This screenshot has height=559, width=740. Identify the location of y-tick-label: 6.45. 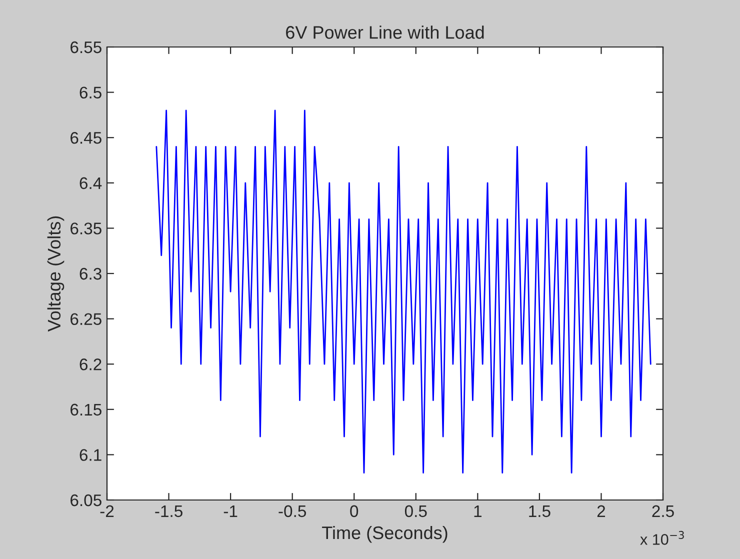
(86, 138).